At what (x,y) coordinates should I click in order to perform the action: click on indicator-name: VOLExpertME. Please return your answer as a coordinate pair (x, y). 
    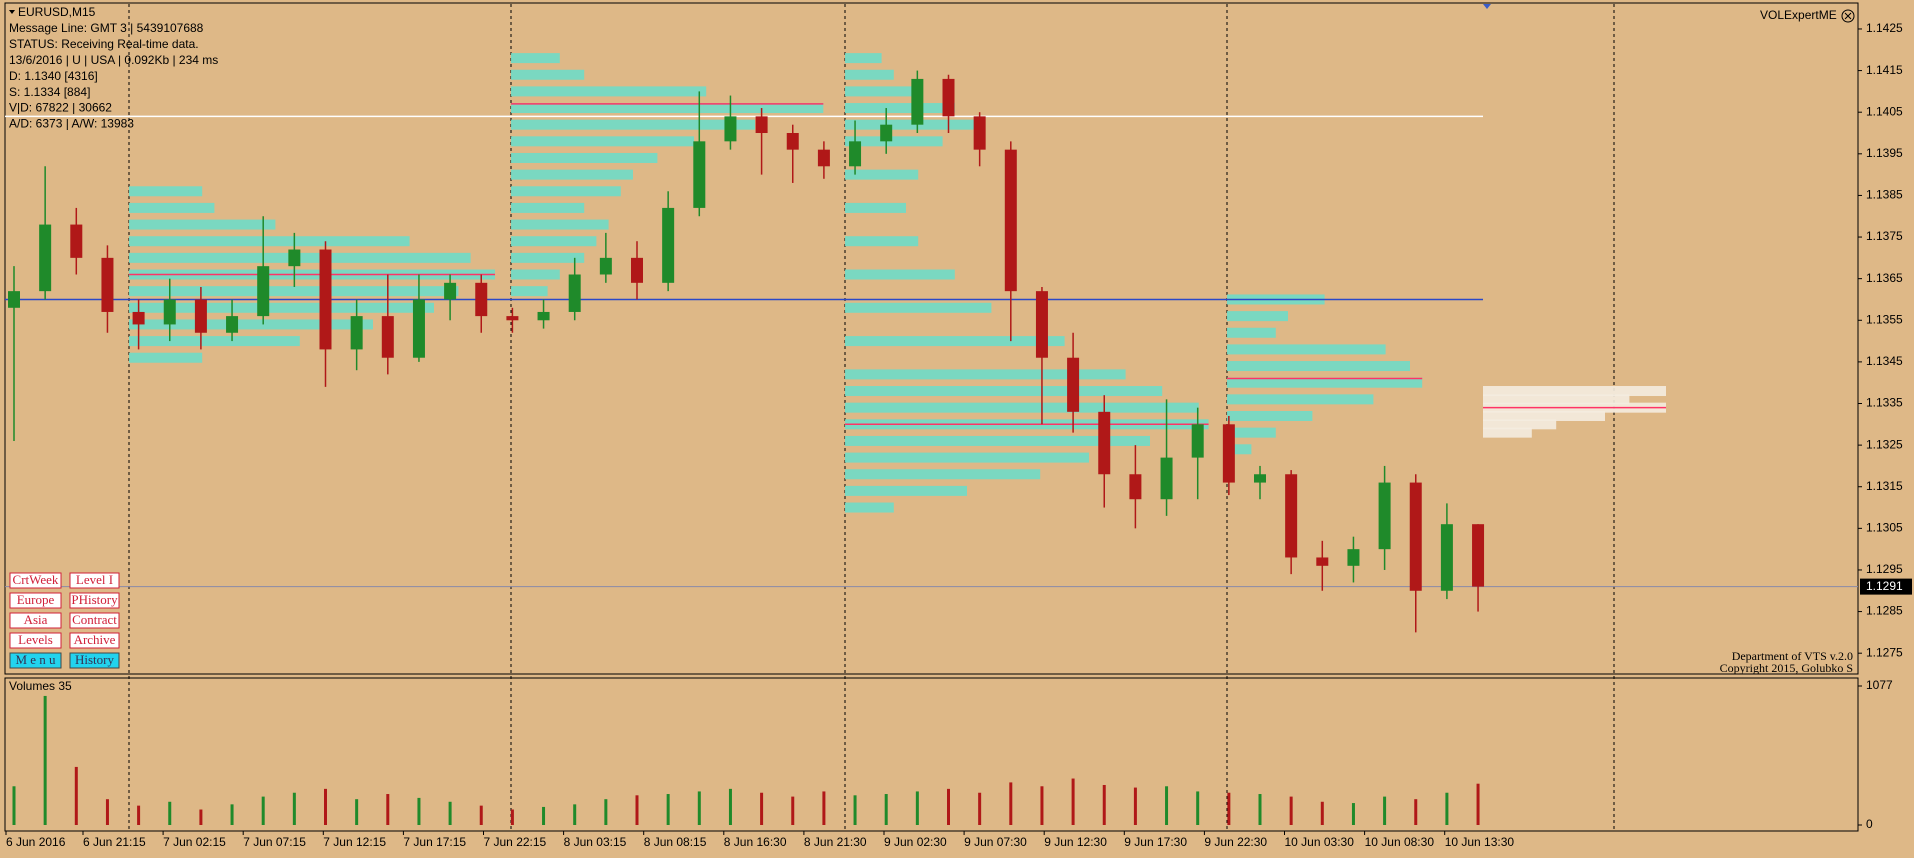
    Looking at the image, I should click on (1798, 15).